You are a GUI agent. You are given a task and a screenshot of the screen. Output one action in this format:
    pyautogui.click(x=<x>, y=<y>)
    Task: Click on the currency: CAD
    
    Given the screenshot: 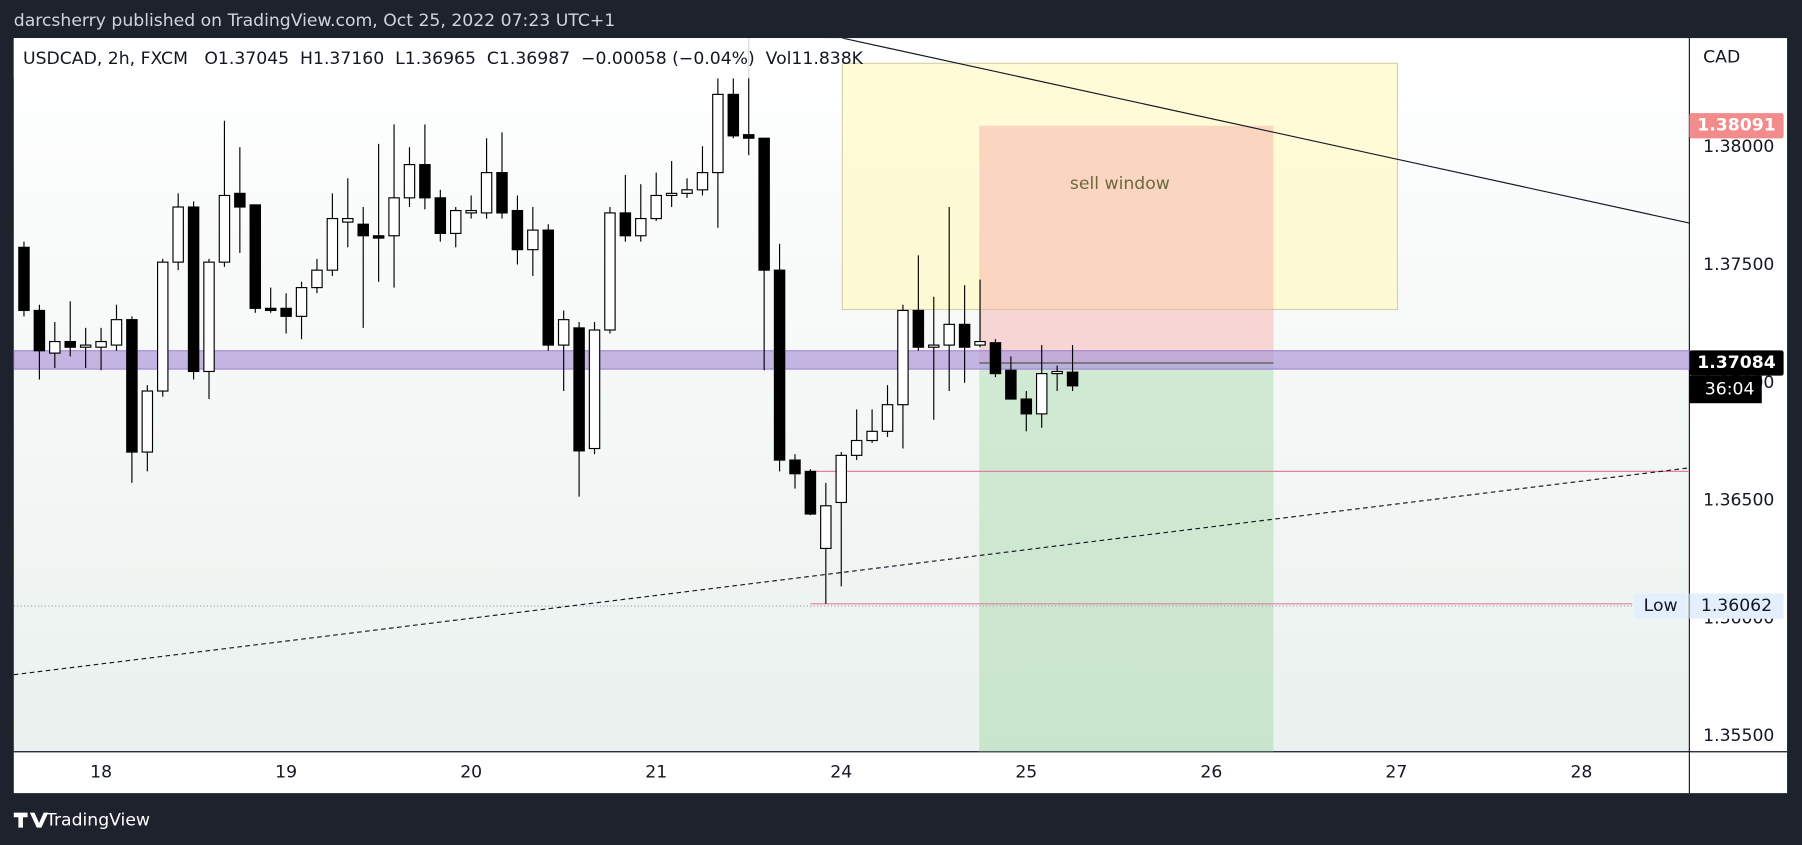 What is the action you would take?
    pyautogui.click(x=1721, y=58)
    